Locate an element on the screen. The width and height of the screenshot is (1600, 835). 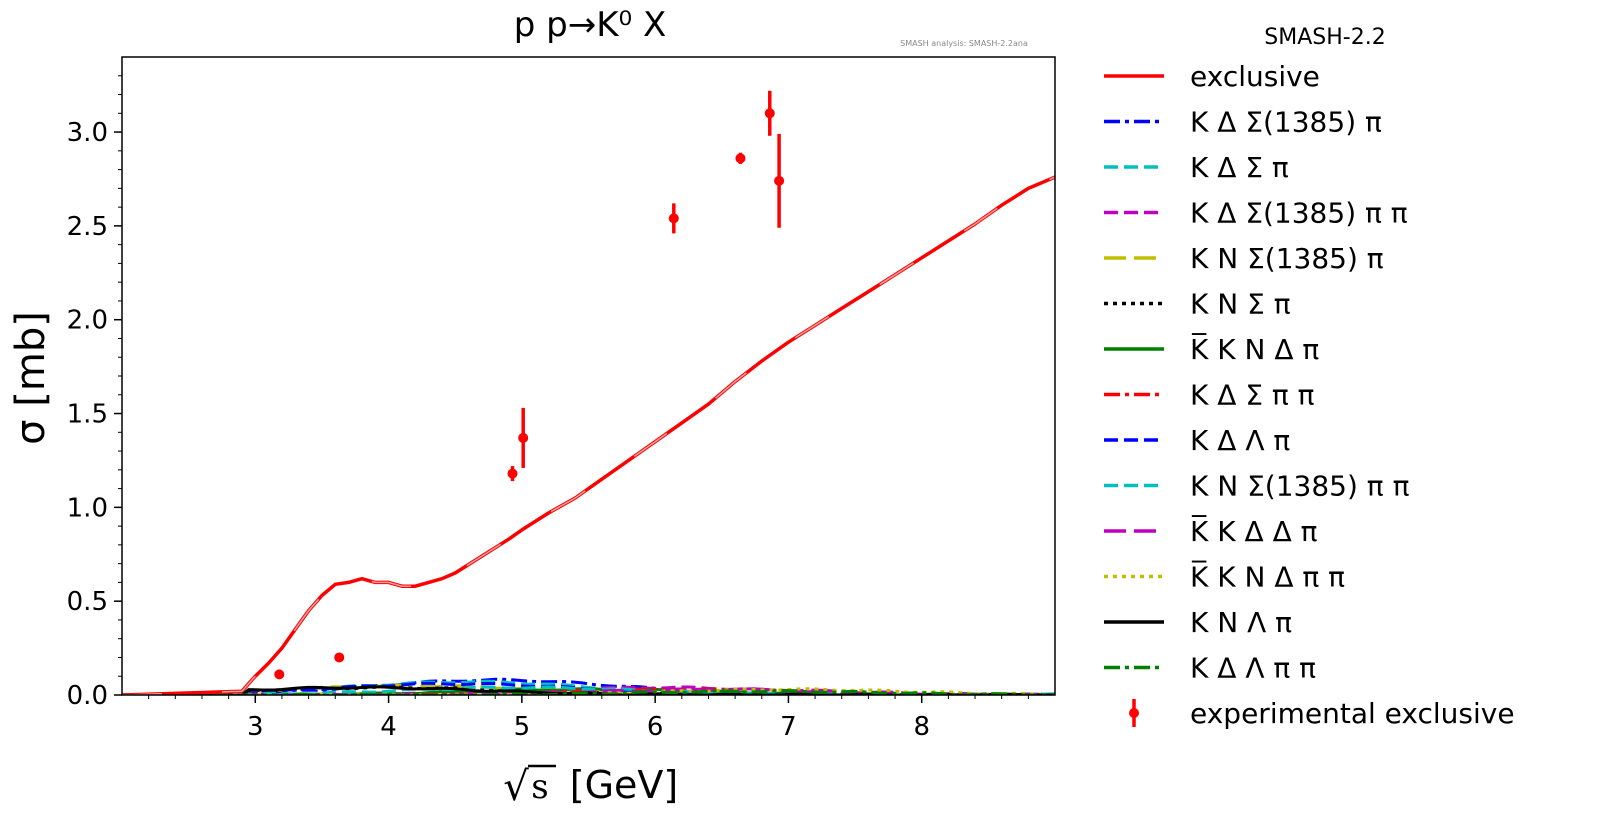
legend-label: K Δ Σ(1385) π is located at coordinates (1286, 122).